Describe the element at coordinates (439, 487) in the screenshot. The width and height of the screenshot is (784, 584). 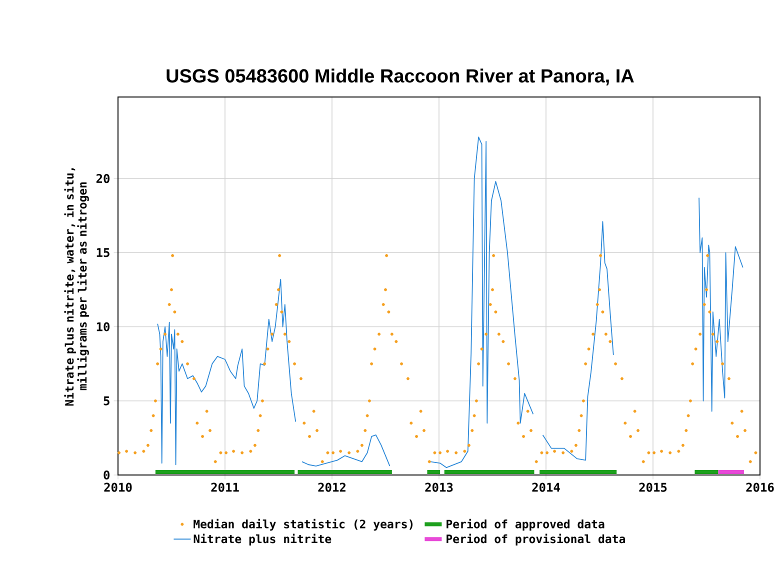
I see `x-tick-label: 2013` at that location.